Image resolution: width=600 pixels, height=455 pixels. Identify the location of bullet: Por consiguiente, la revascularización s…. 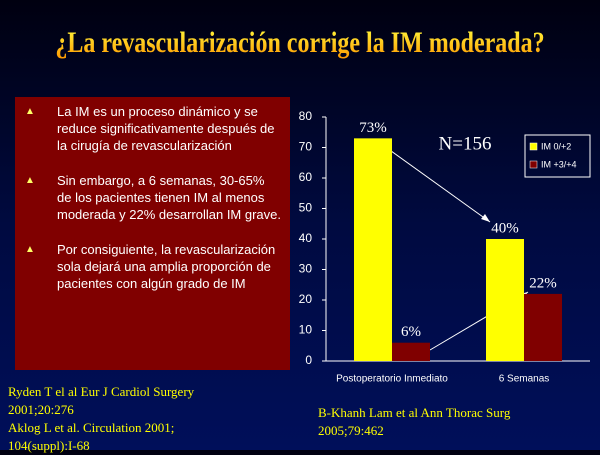
(153, 266).